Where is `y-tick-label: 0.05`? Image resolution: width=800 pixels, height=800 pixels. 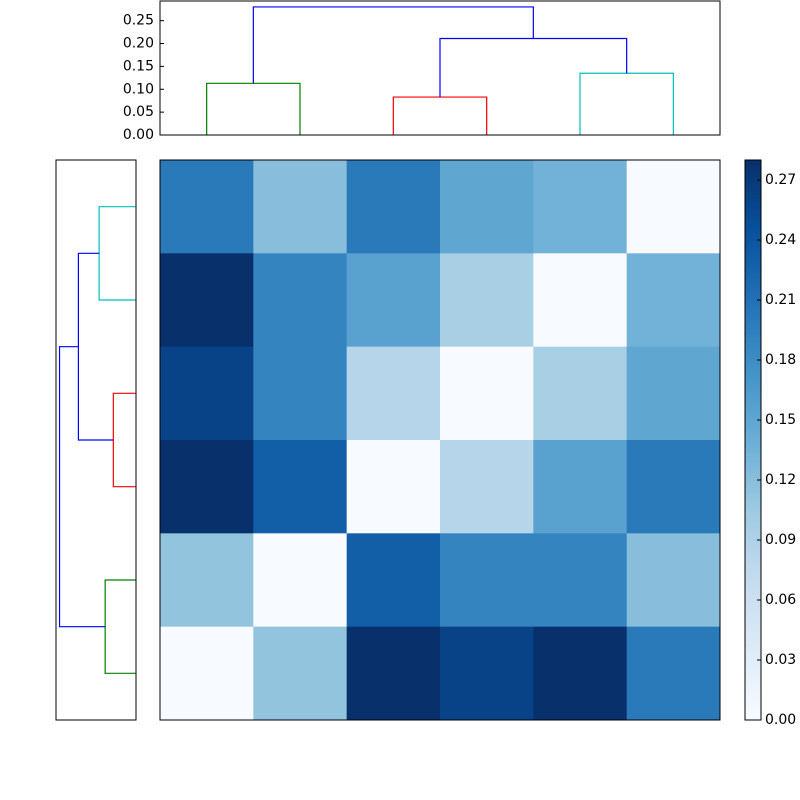 y-tick-label: 0.05 is located at coordinates (138, 112).